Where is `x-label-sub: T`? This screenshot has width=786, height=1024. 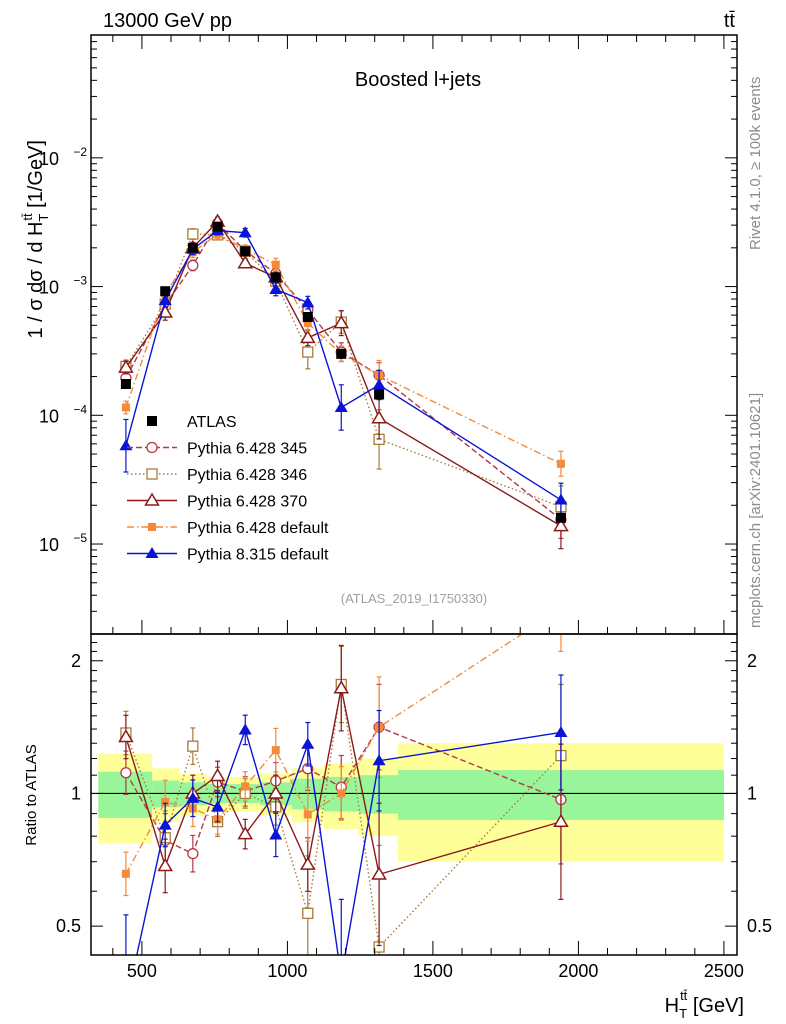 x-label-sub: T is located at coordinates (683, 1013).